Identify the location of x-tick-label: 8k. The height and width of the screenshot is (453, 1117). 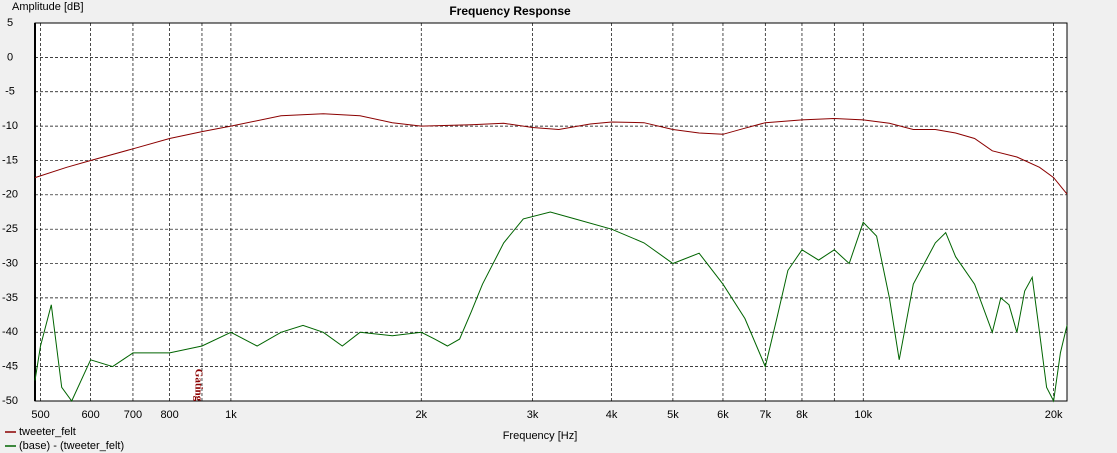
(802, 415).